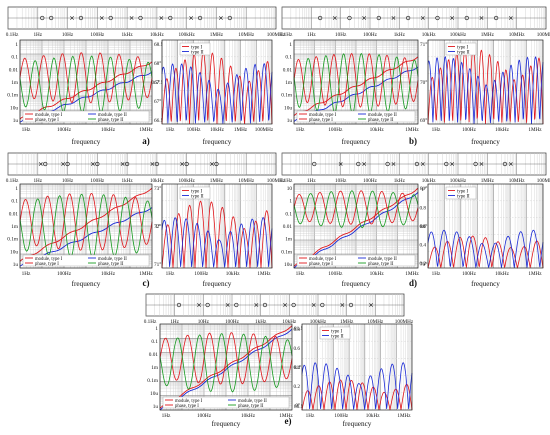 The width and height of the screenshot is (550, 435). Describe the element at coordinates (297, 330) in the screenshot. I see `y-tick-label: 0.8` at that location.